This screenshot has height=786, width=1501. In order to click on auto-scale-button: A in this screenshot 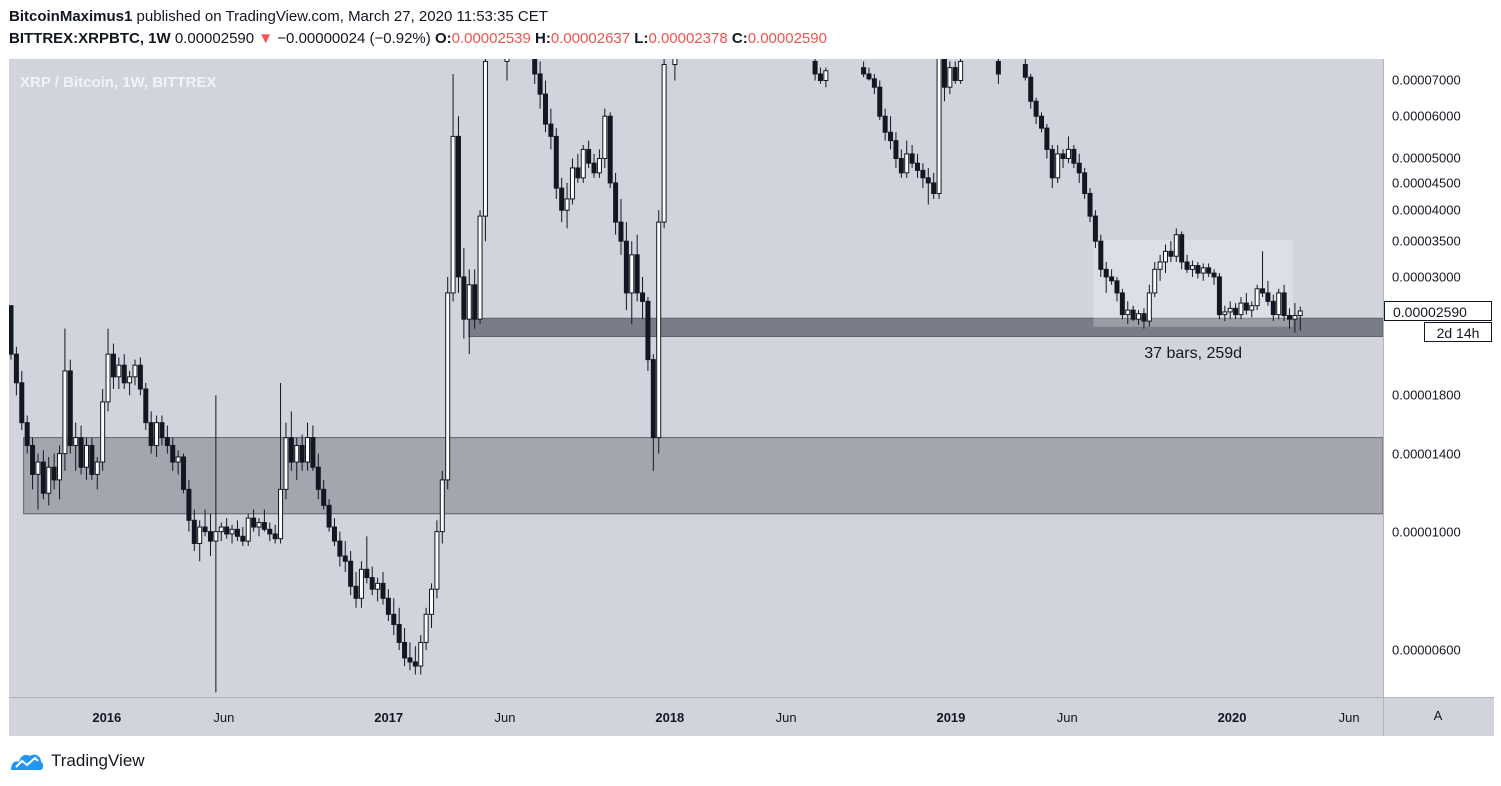, I will do `click(1438, 715)`.